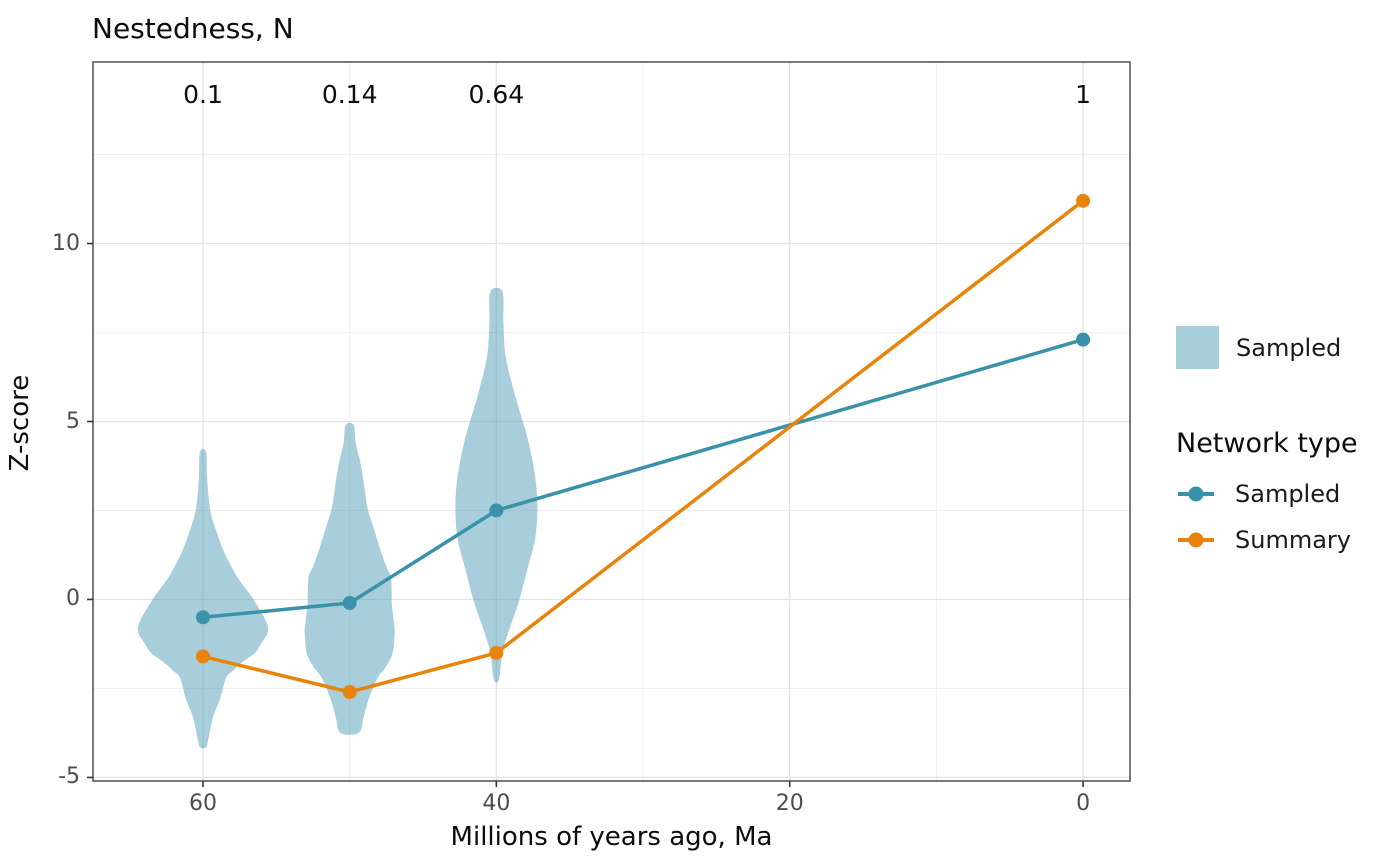 The width and height of the screenshot is (1400, 866). What do you see at coordinates (203, 803) in the screenshot?
I see `x-tick-label-60: 60` at bounding box center [203, 803].